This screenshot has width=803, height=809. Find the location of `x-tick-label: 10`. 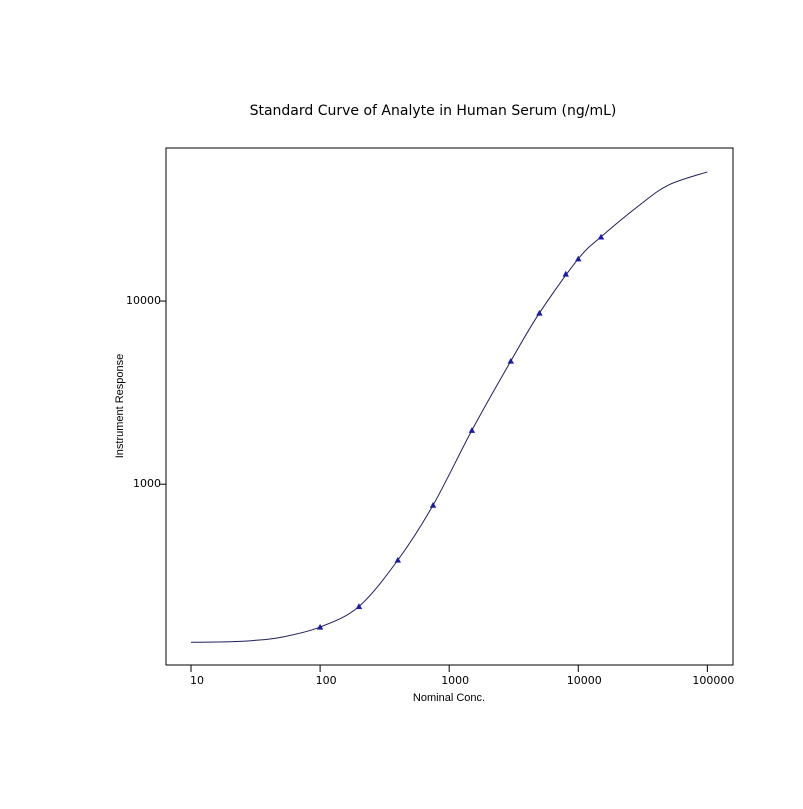

x-tick-label: 10 is located at coordinates (197, 680).